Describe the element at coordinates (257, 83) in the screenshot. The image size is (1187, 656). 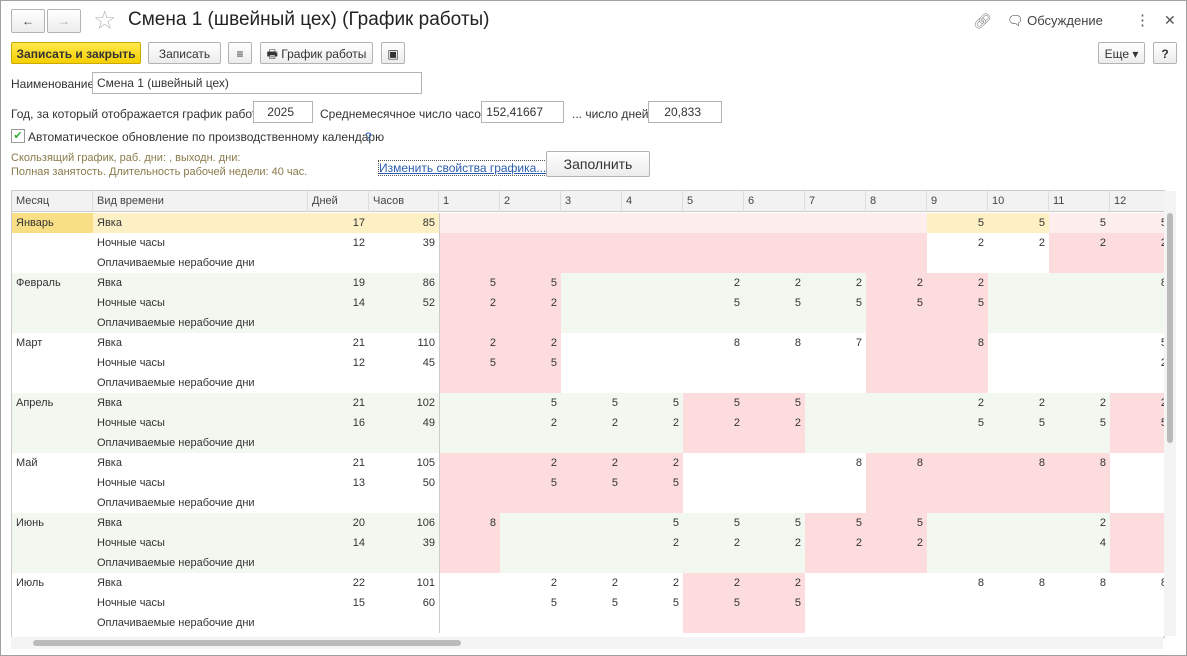
I see `name-input: Смена 1 (швейный цех)` at that location.